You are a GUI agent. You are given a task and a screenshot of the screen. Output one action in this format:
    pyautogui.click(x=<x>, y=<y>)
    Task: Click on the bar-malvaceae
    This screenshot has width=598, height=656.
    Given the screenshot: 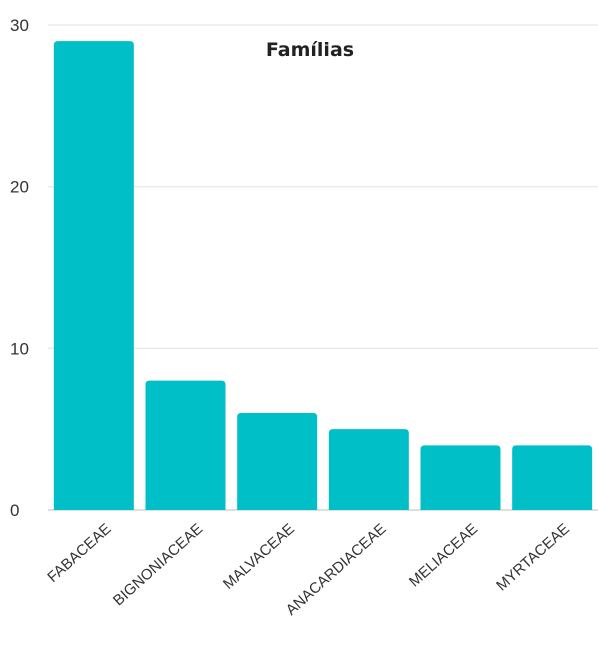 What is the action you would take?
    pyautogui.click(x=277, y=461)
    